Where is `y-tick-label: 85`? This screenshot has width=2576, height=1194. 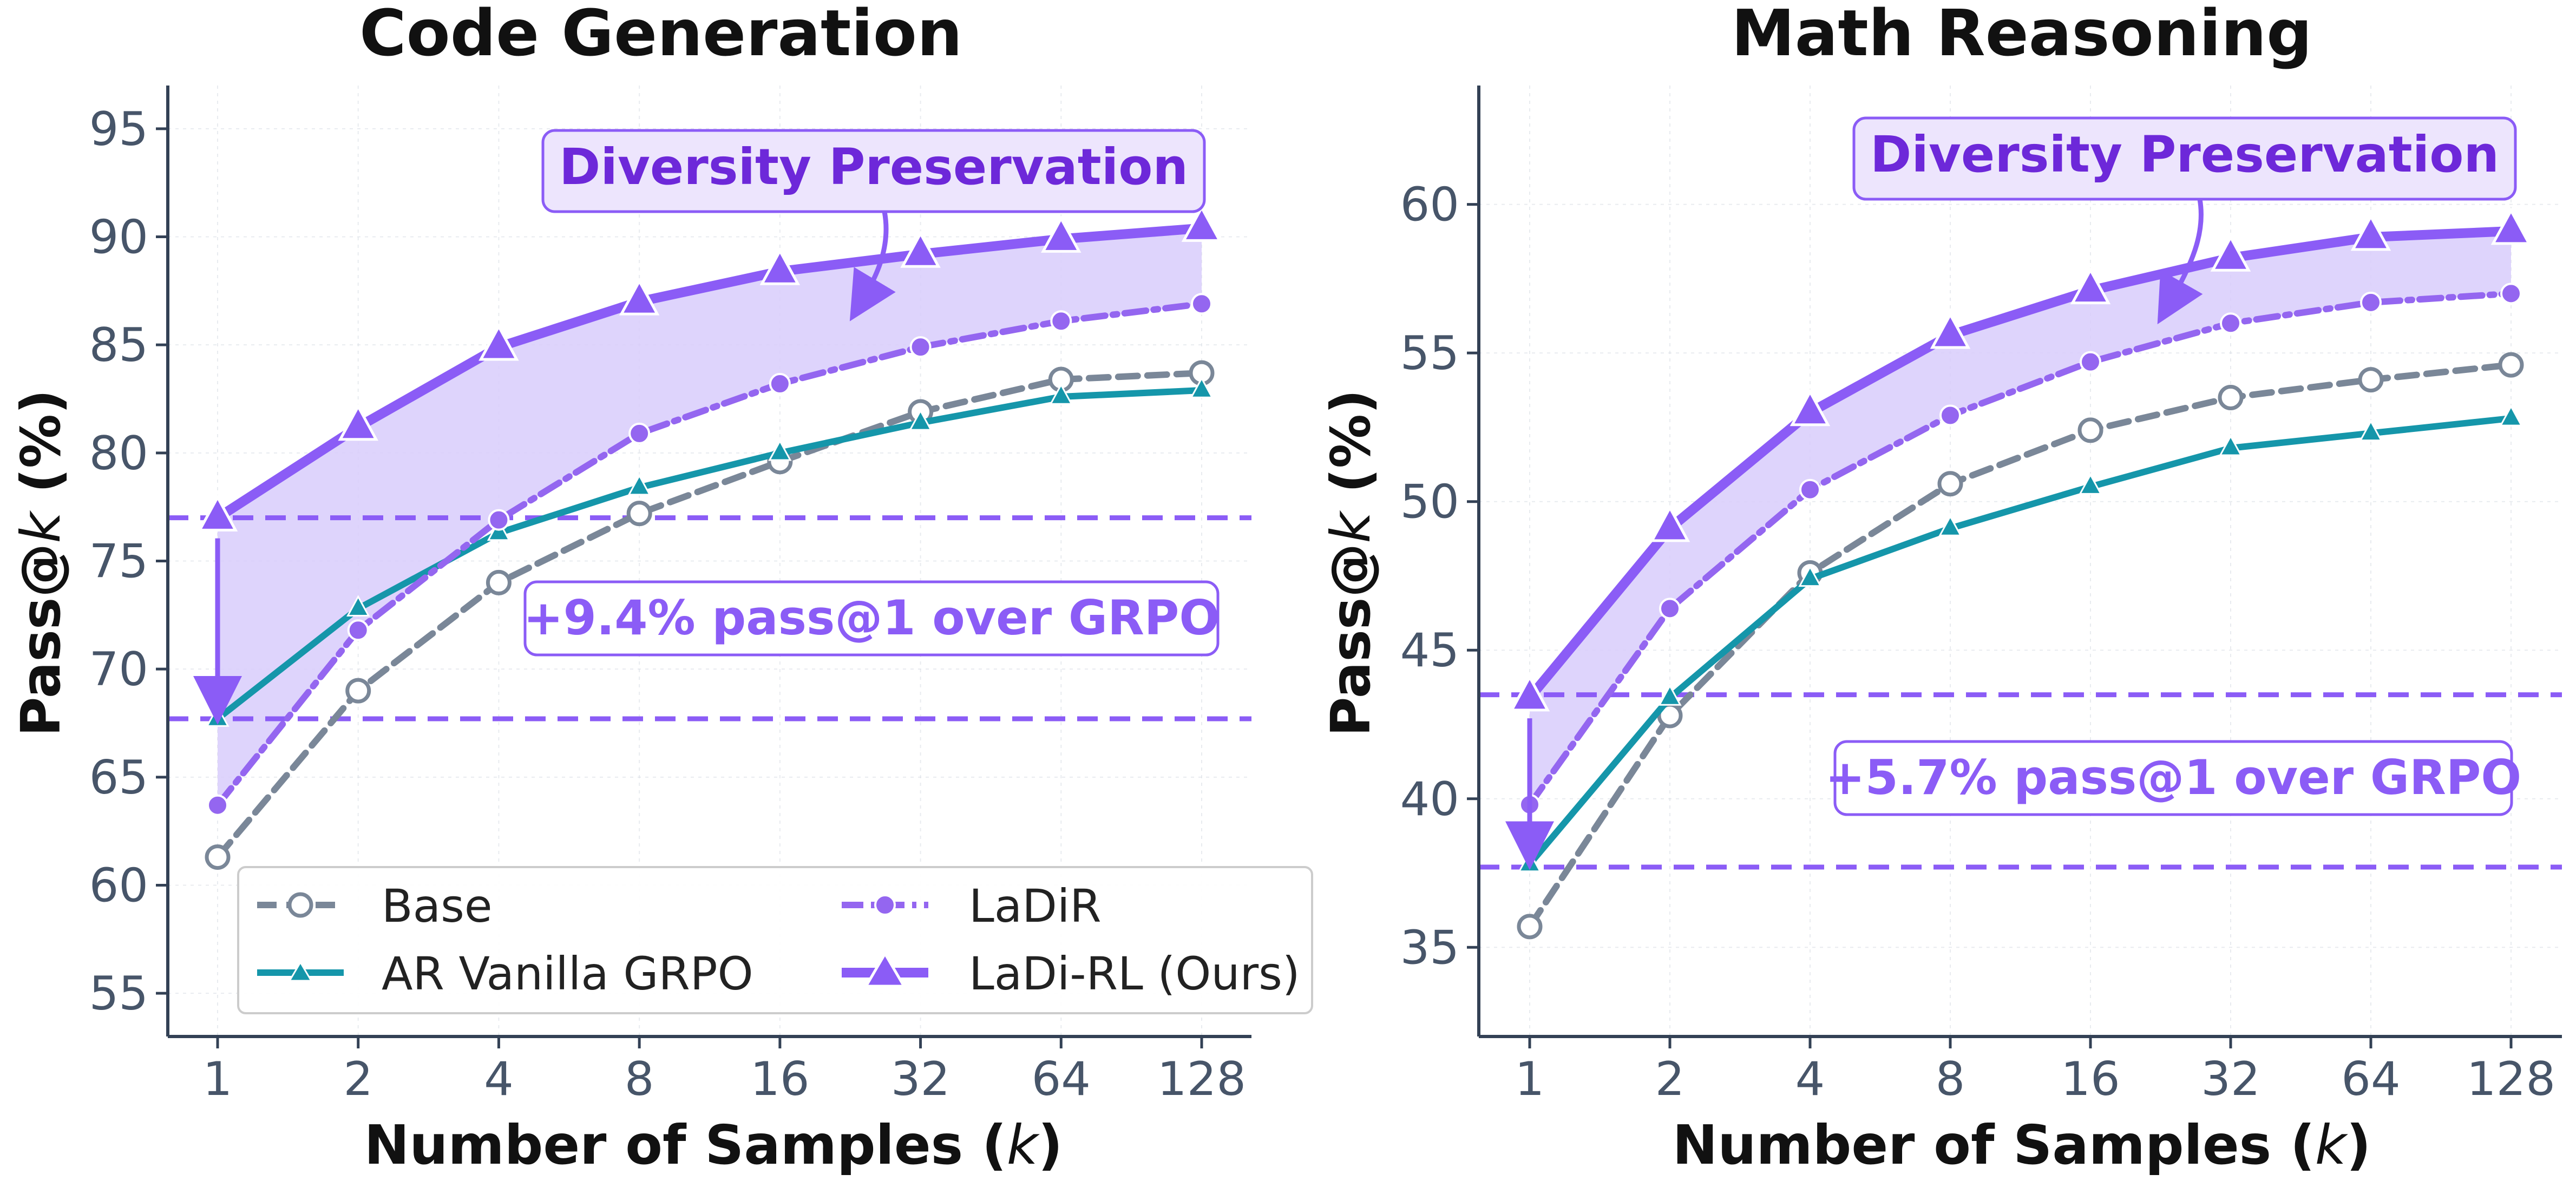
y-tick-label: 85 is located at coordinates (118, 345).